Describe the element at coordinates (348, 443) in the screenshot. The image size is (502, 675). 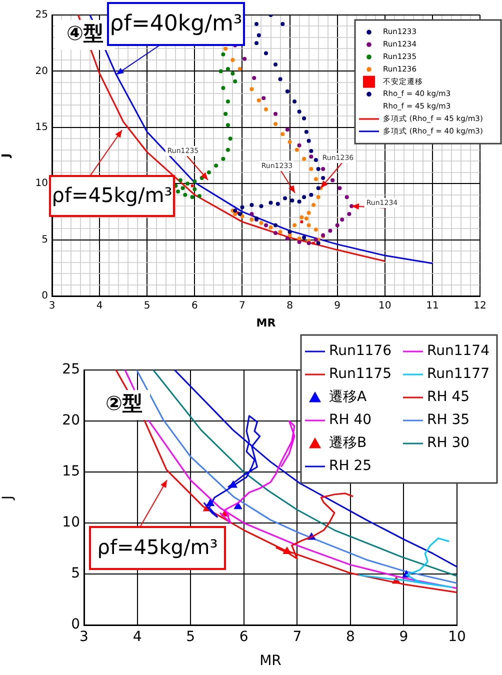
I see `legend-label: 遷移B` at that location.